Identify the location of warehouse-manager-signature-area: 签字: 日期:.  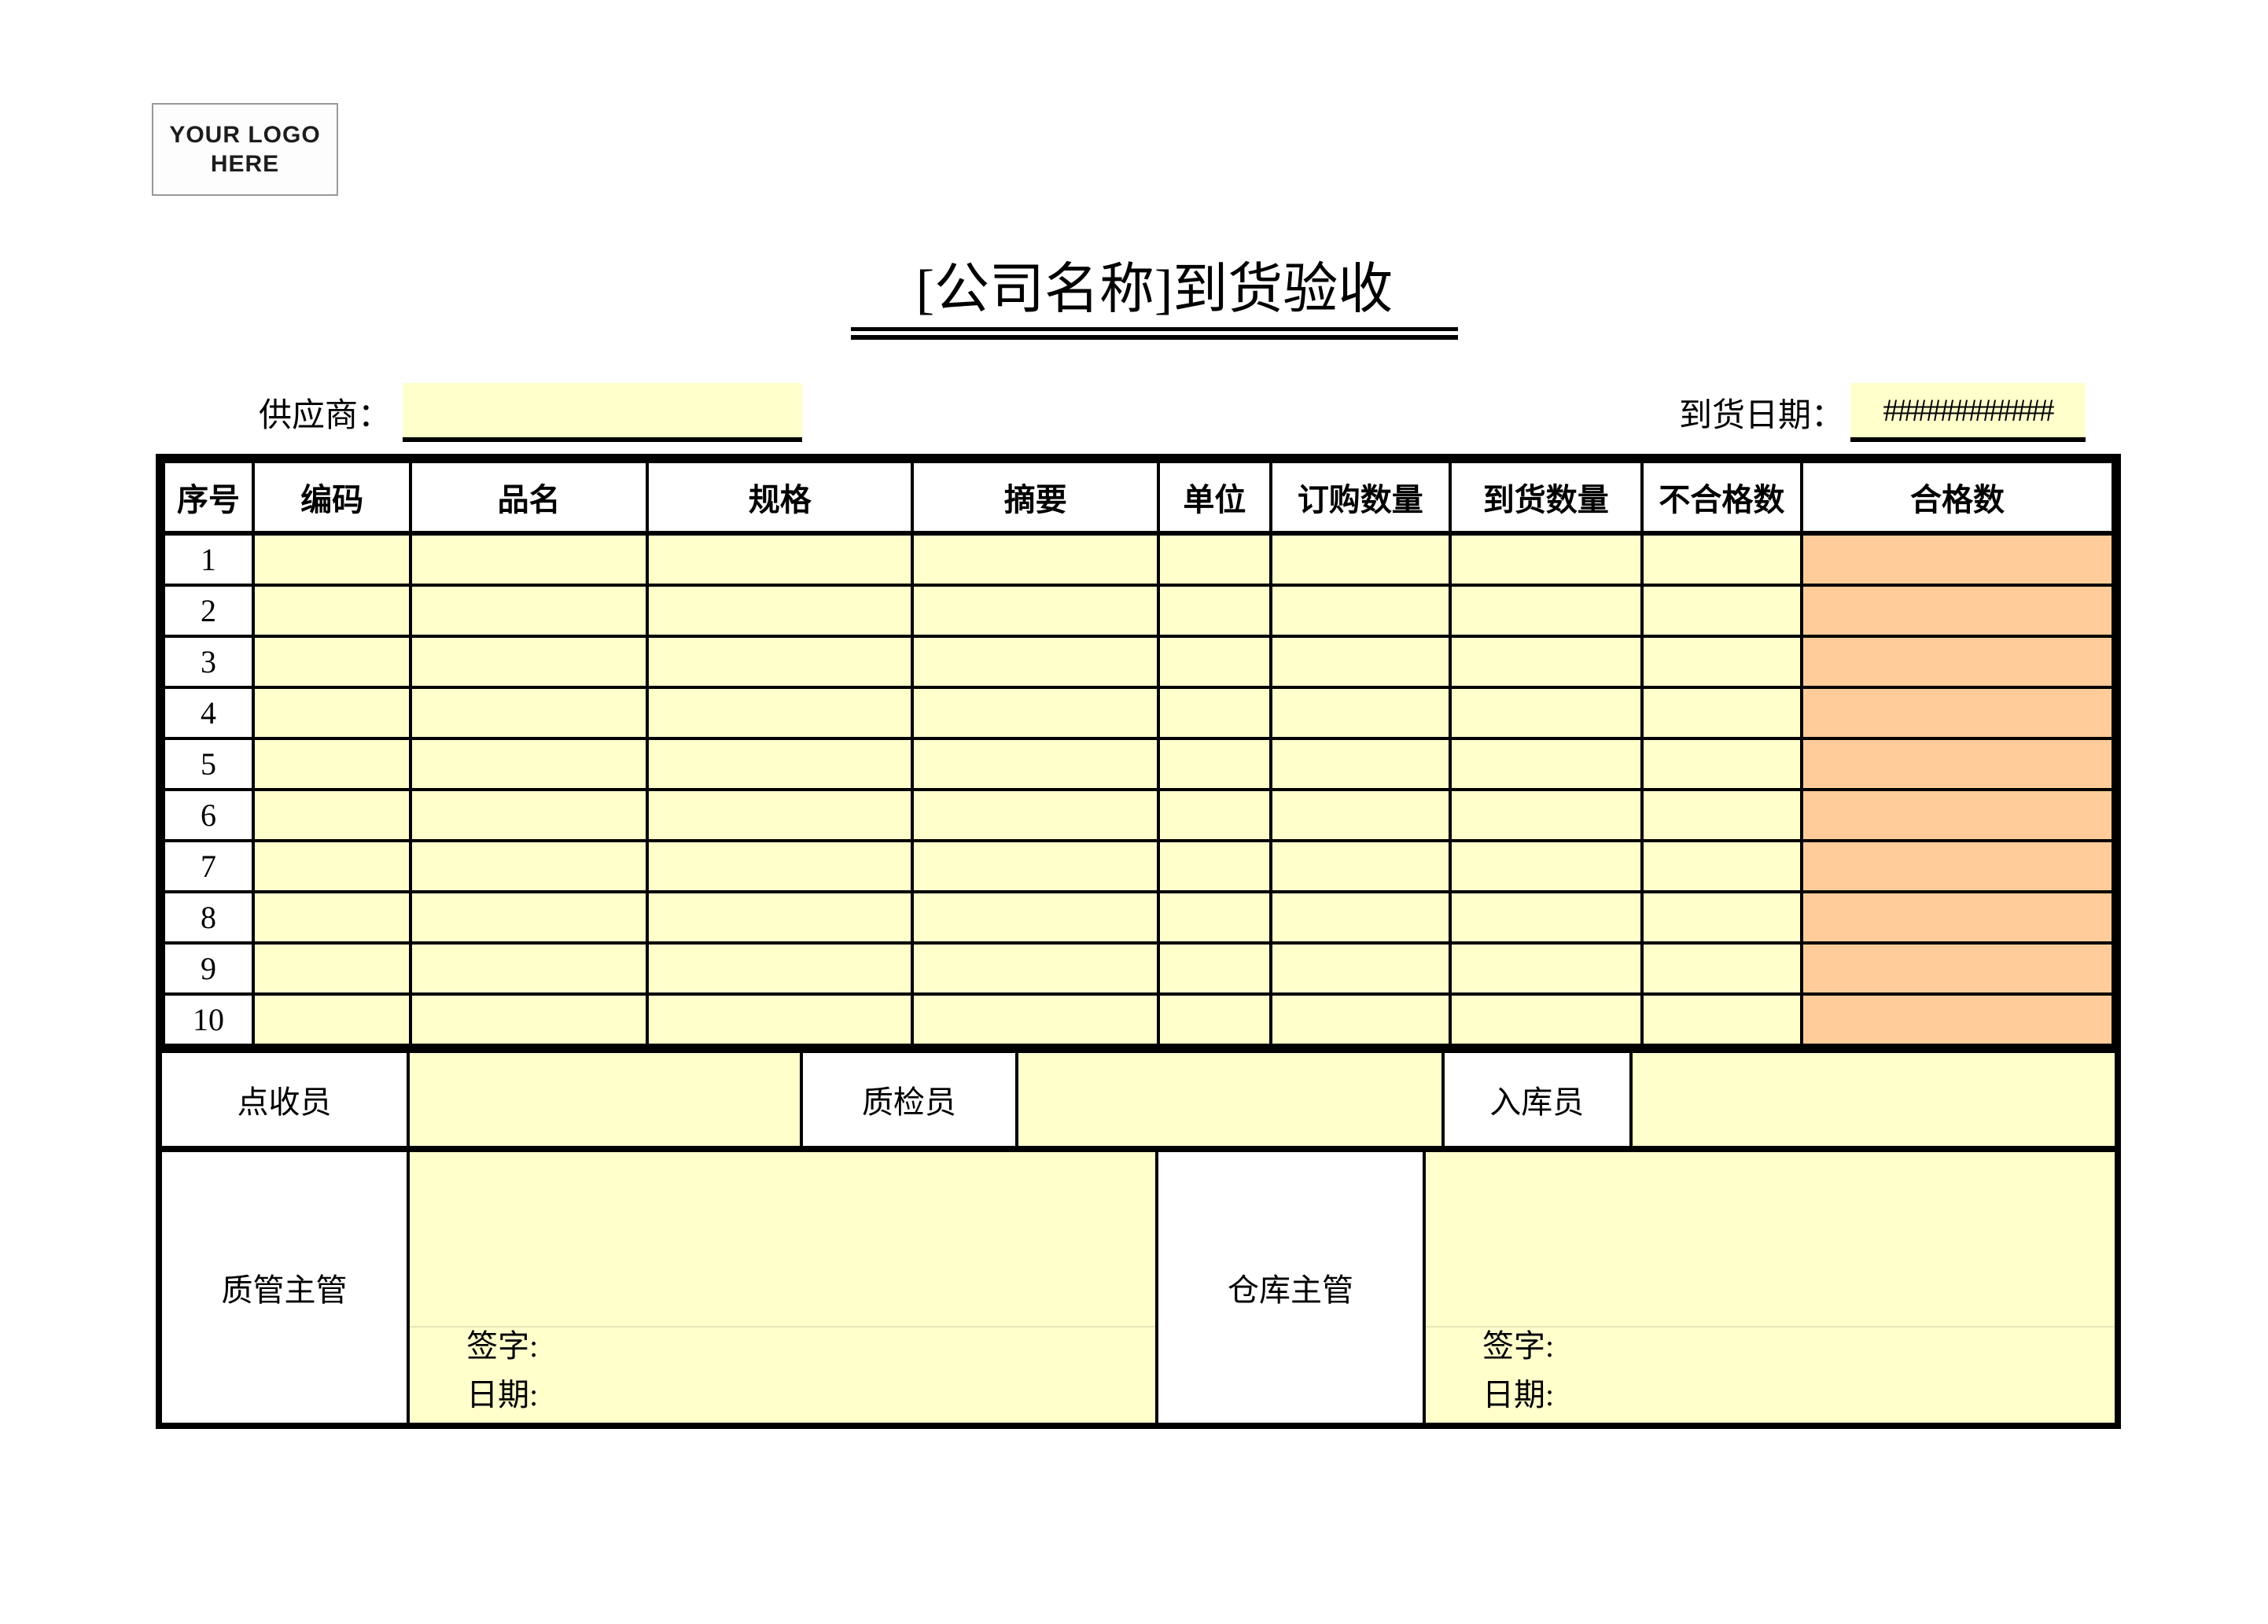
(1770, 1288).